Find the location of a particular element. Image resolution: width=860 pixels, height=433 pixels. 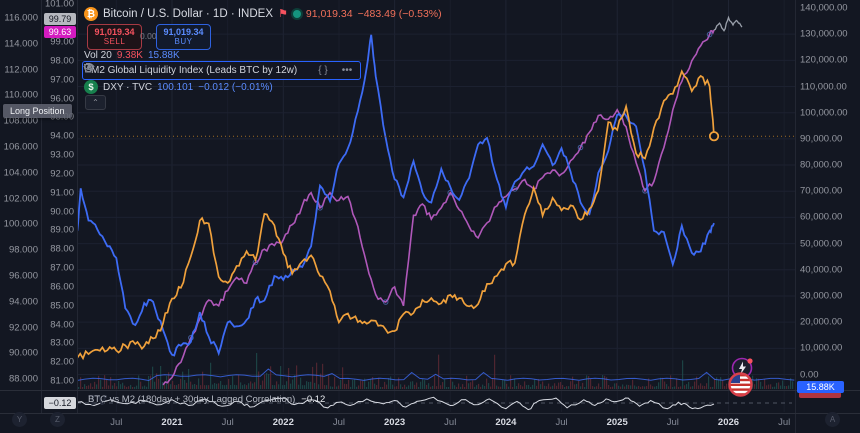

left-scales-divider is located at coordinates (41, 206).